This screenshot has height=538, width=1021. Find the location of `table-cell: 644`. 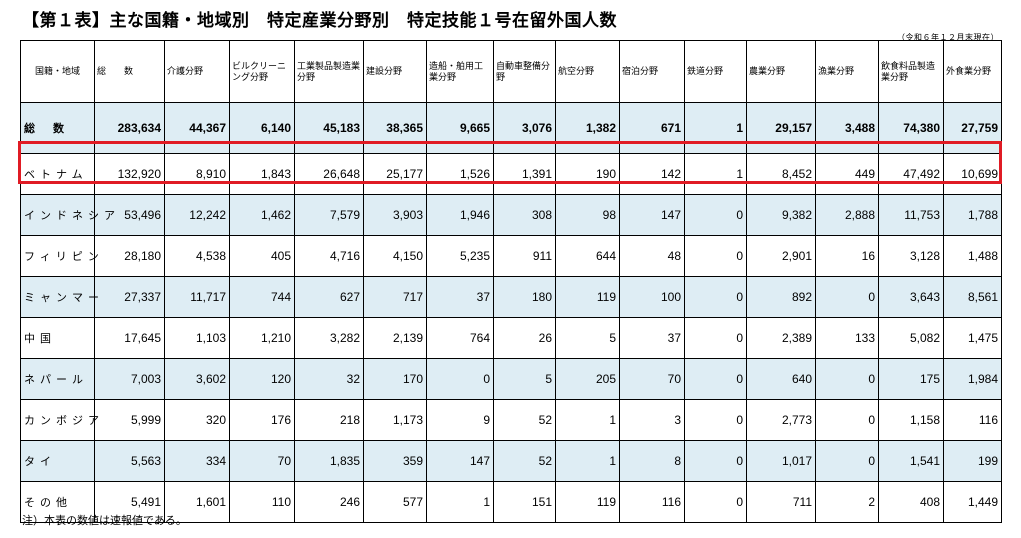

table-cell: 644 is located at coordinates (587, 256).